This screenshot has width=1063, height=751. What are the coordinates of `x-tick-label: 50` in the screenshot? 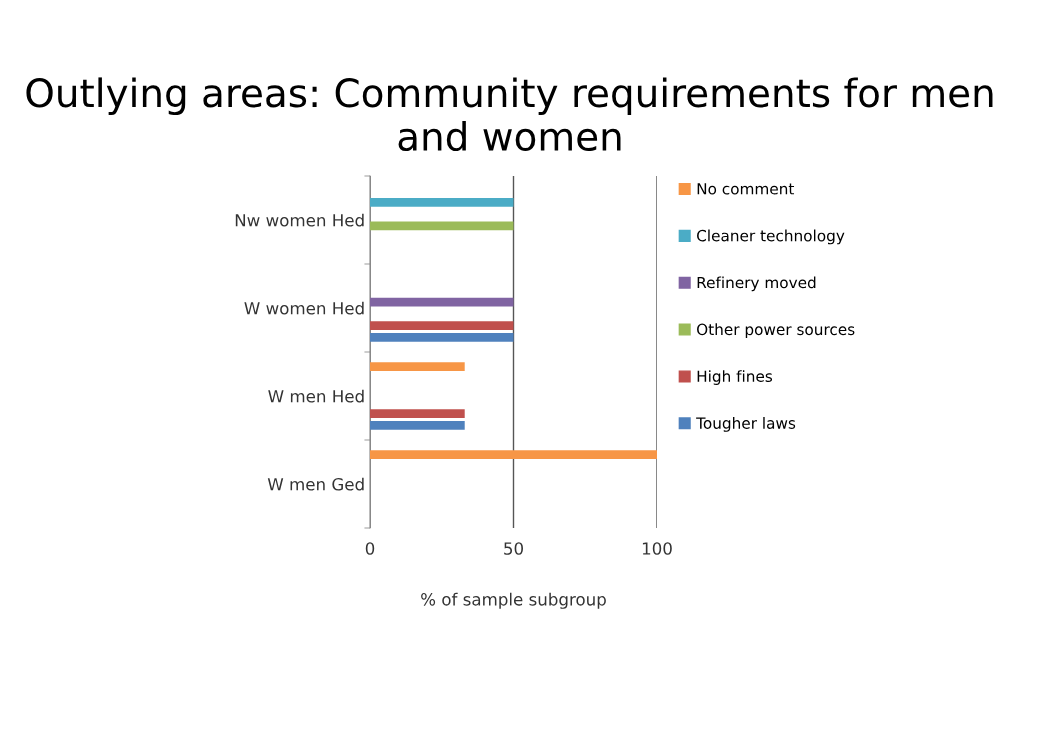 It's located at (513, 548).